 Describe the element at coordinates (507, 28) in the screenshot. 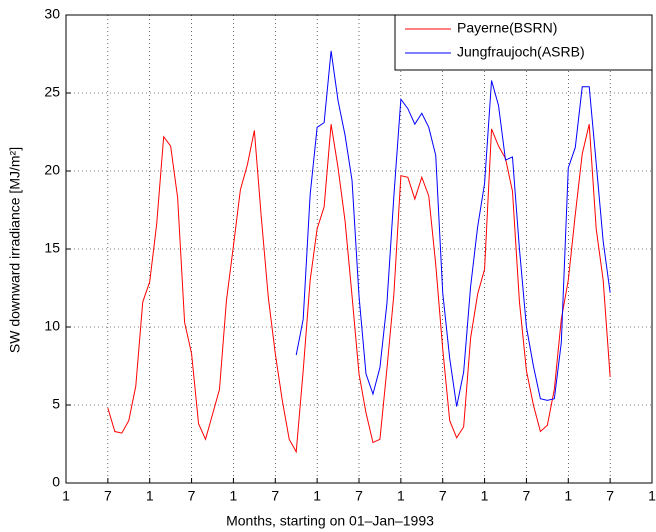

I see `legend-label: Payerne(BSRN)` at that location.